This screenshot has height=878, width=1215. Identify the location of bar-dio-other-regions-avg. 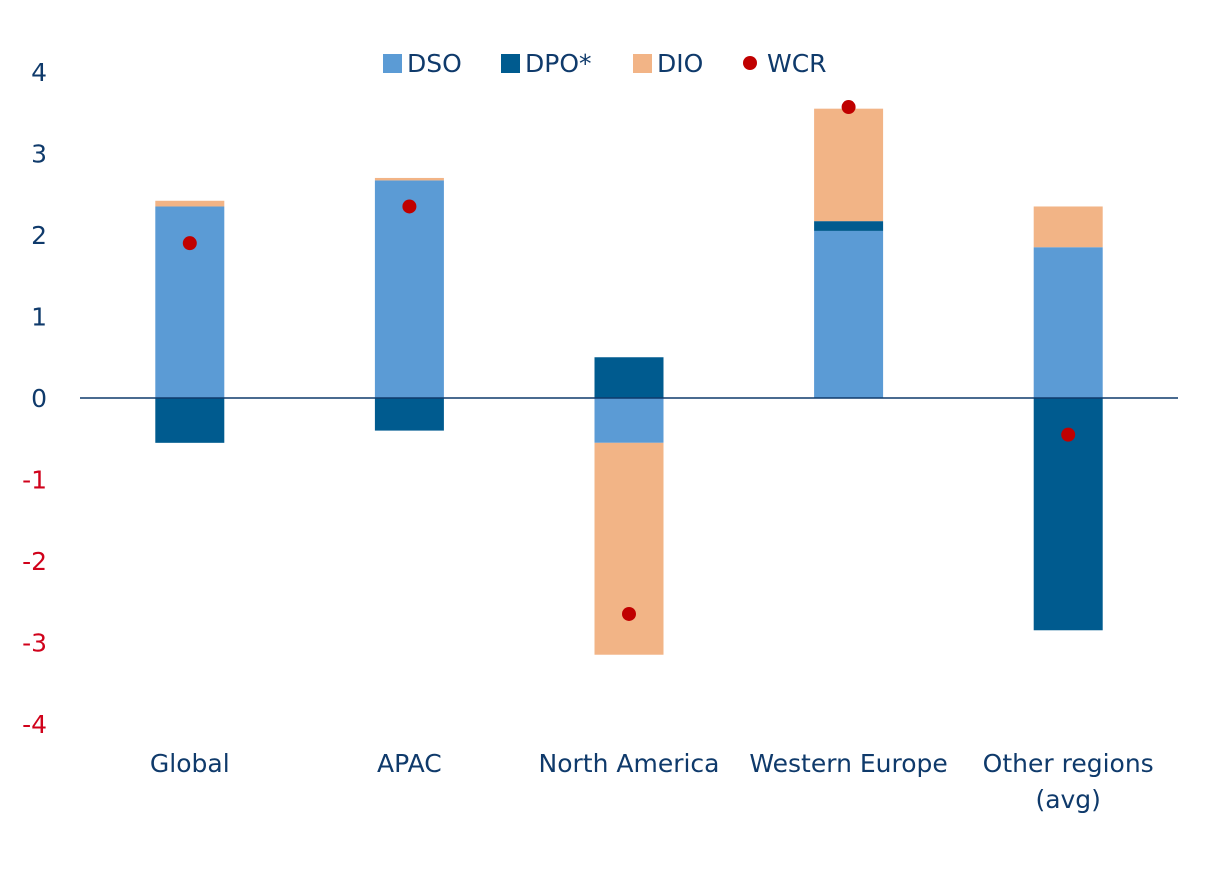
(1068, 227).